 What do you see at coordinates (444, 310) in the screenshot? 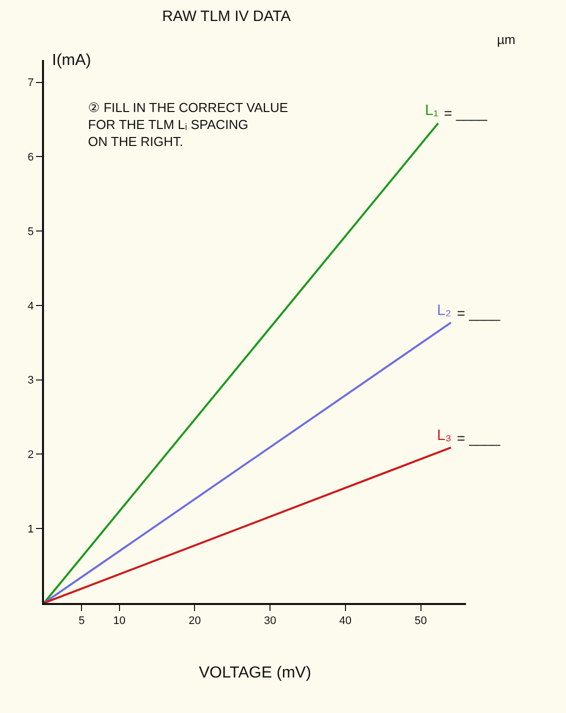
I see `series-label: L₂` at bounding box center [444, 310].